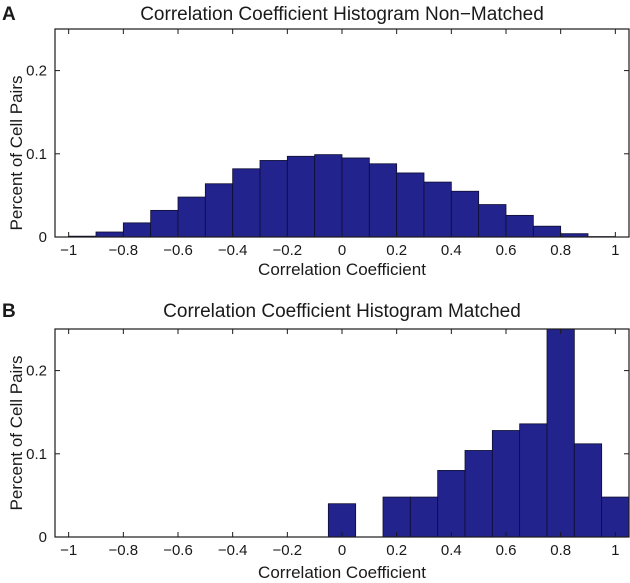  I want to click on x-tick-label-b-0: −1, so click(68, 550).